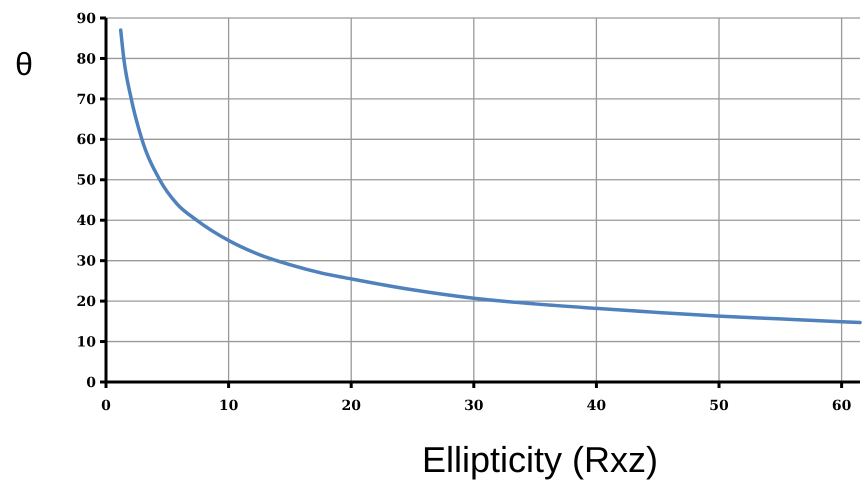  I want to click on y-tick-label: 40, so click(86, 221).